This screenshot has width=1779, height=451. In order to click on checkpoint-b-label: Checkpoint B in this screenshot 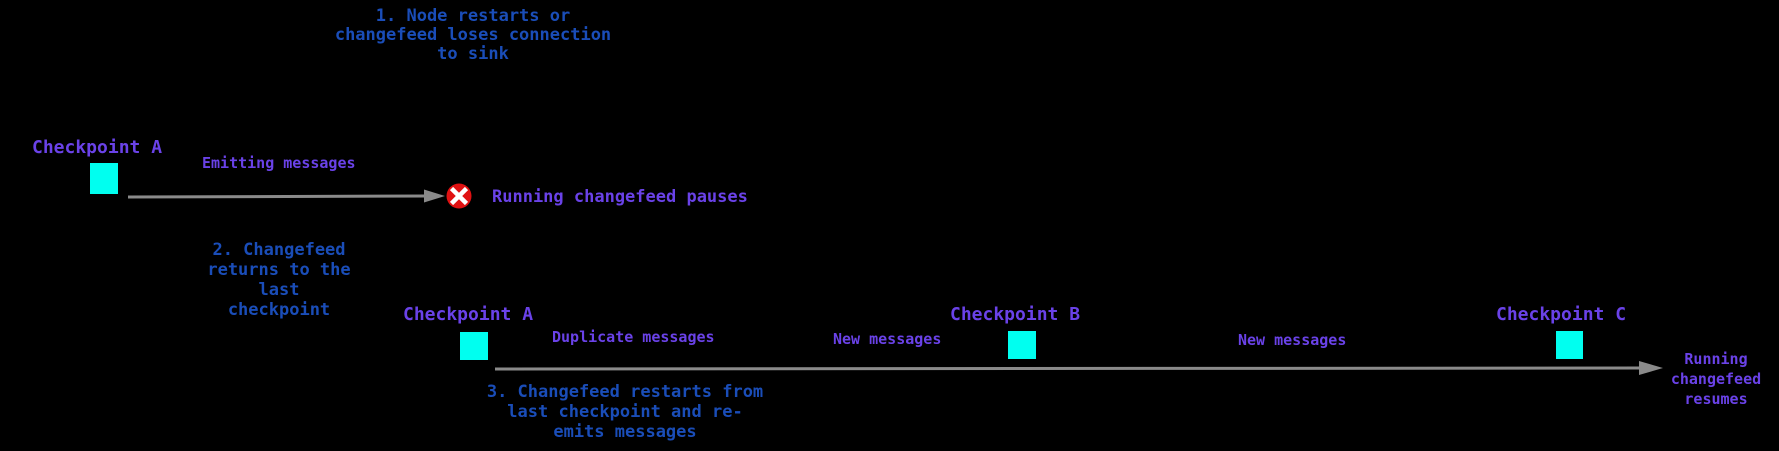, I will do `click(1015, 314)`.